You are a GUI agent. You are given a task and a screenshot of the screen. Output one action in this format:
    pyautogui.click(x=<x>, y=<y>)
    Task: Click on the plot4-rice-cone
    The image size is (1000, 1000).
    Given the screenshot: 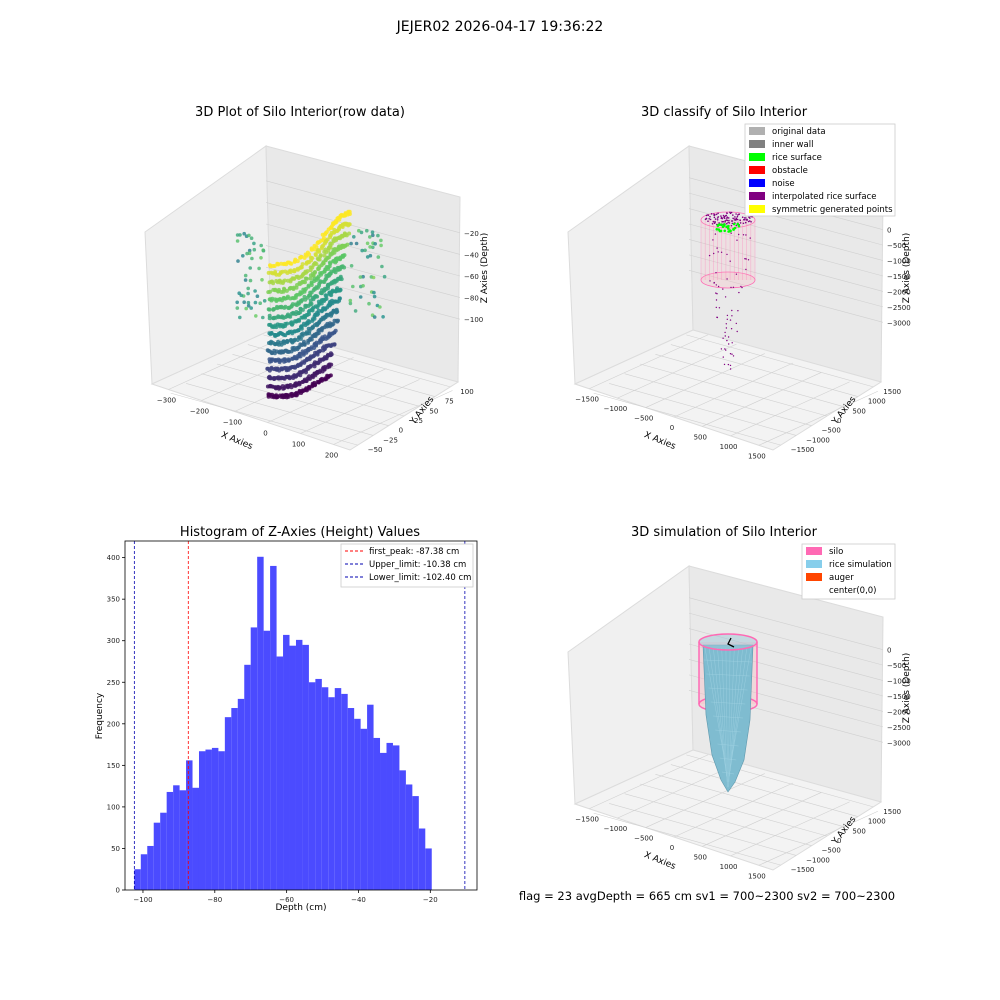 What is the action you would take?
    pyautogui.click(x=728, y=718)
    